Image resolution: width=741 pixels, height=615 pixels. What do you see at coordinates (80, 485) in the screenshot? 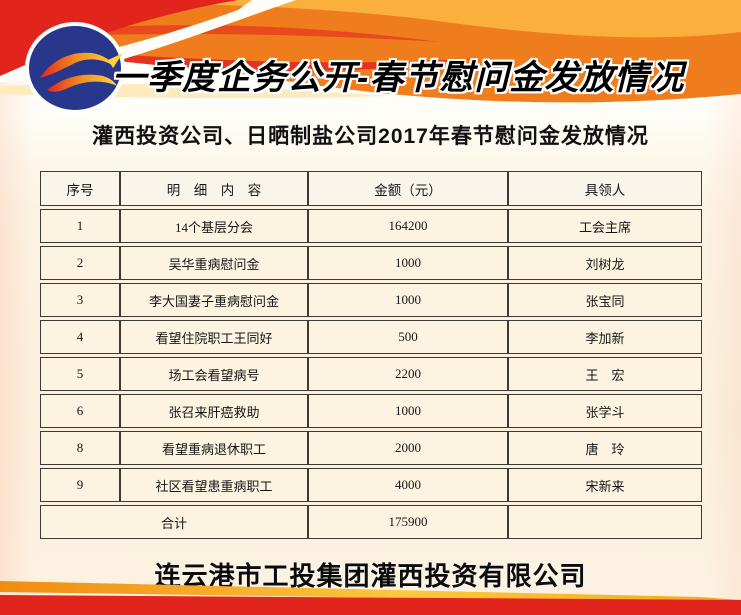
I see `serial-cell: 9` at bounding box center [80, 485].